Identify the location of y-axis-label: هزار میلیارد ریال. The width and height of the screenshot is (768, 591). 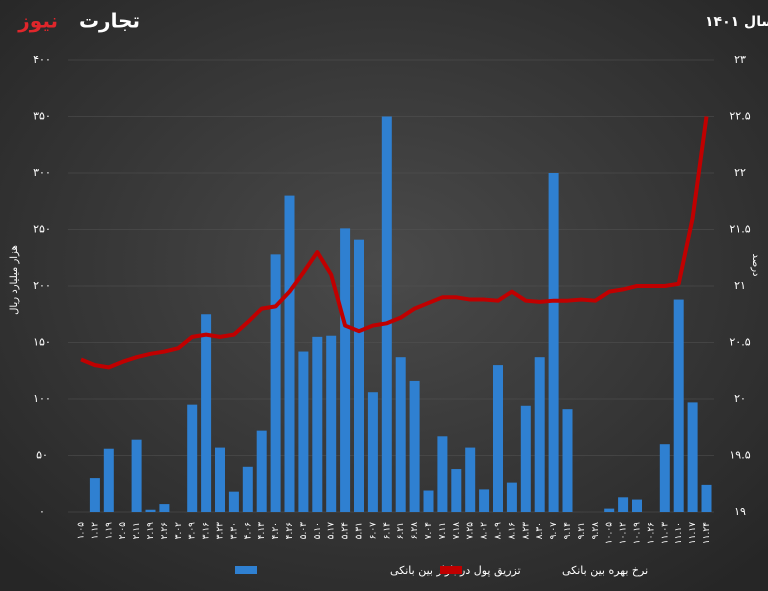
(14, 280).